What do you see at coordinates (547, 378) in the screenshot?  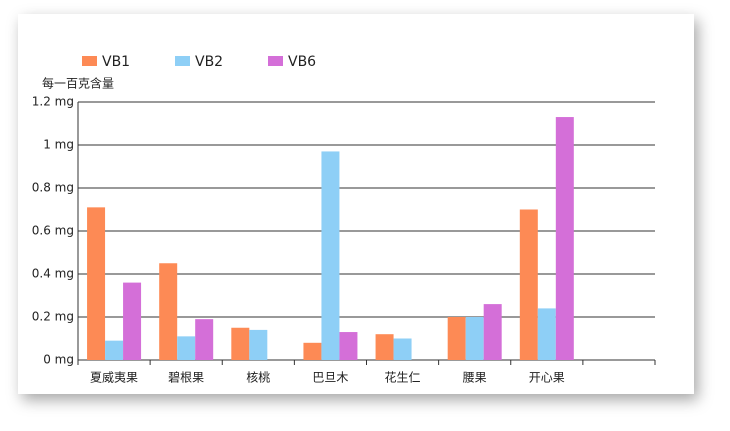 I see `x-tick-label: 开心果` at bounding box center [547, 378].